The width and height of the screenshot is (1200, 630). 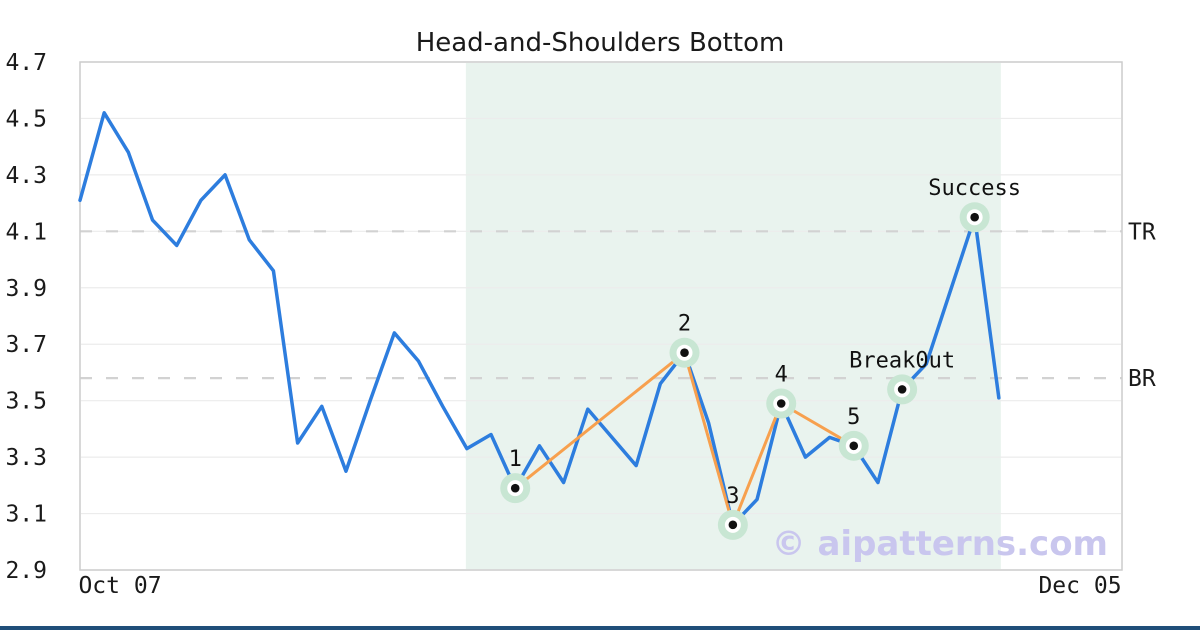 I want to click on pattern-point-label: Break0ut, so click(x=902, y=360).